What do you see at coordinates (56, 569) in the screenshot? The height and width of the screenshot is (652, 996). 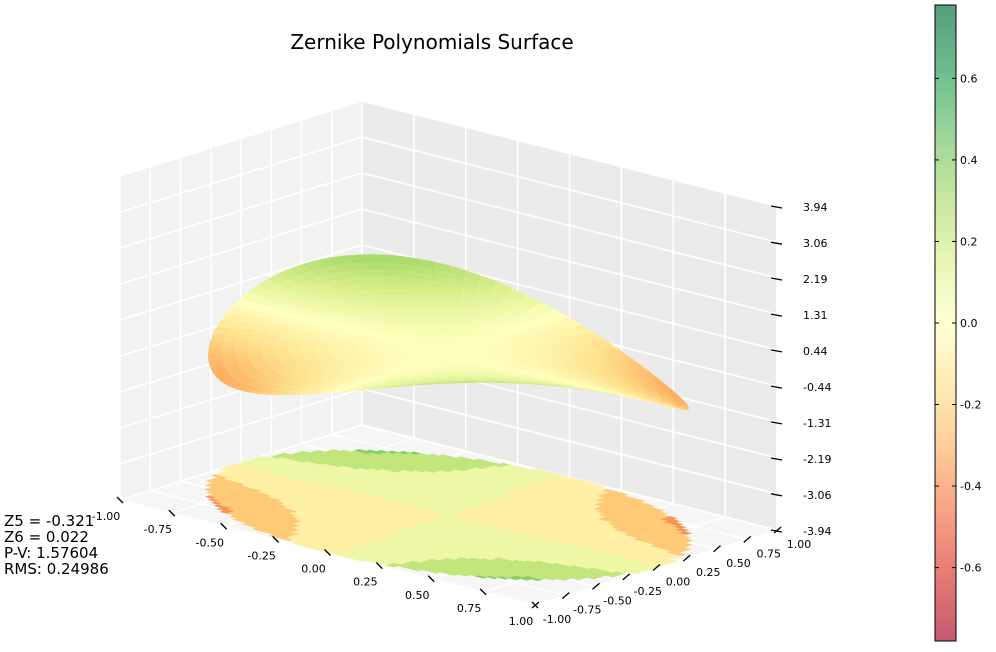 I see `rms-value: RMS: 0.24986` at bounding box center [56, 569].